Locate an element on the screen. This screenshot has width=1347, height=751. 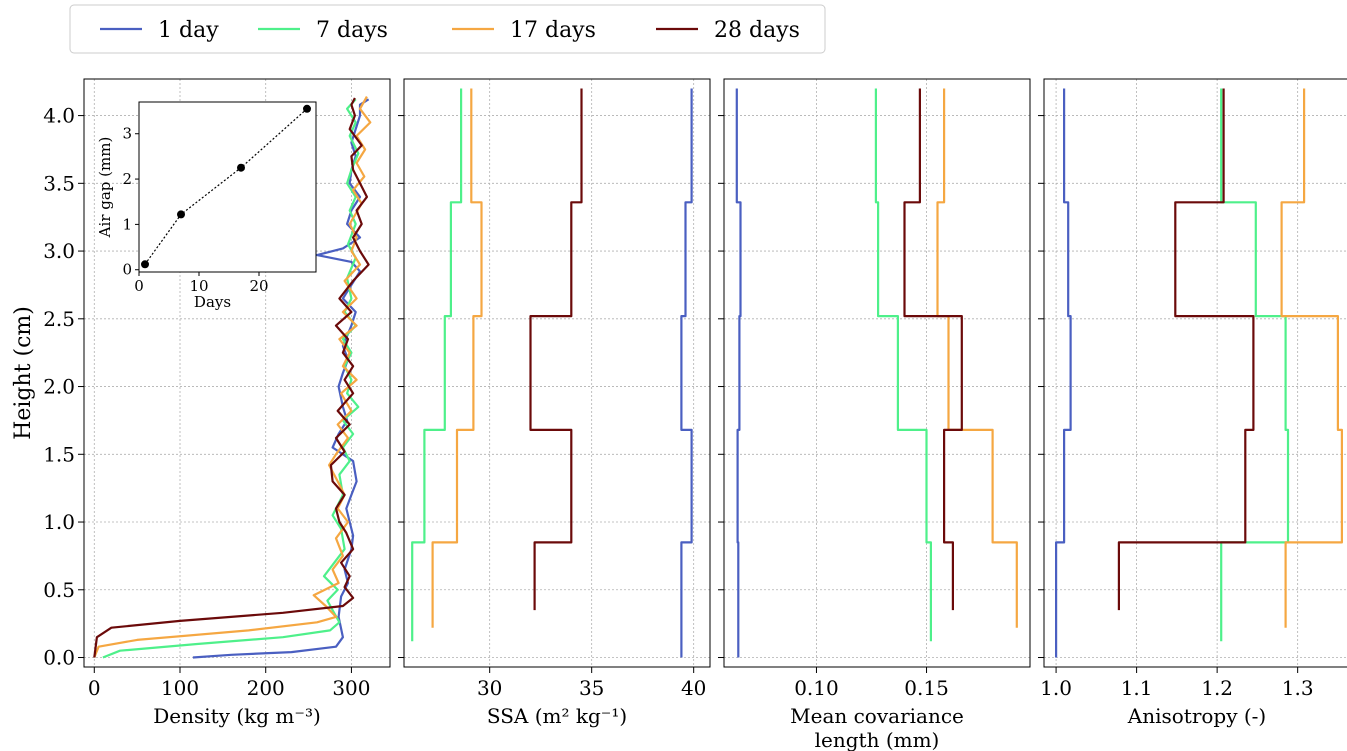
inset-xtick-label-2: 20 is located at coordinates (258, 286).